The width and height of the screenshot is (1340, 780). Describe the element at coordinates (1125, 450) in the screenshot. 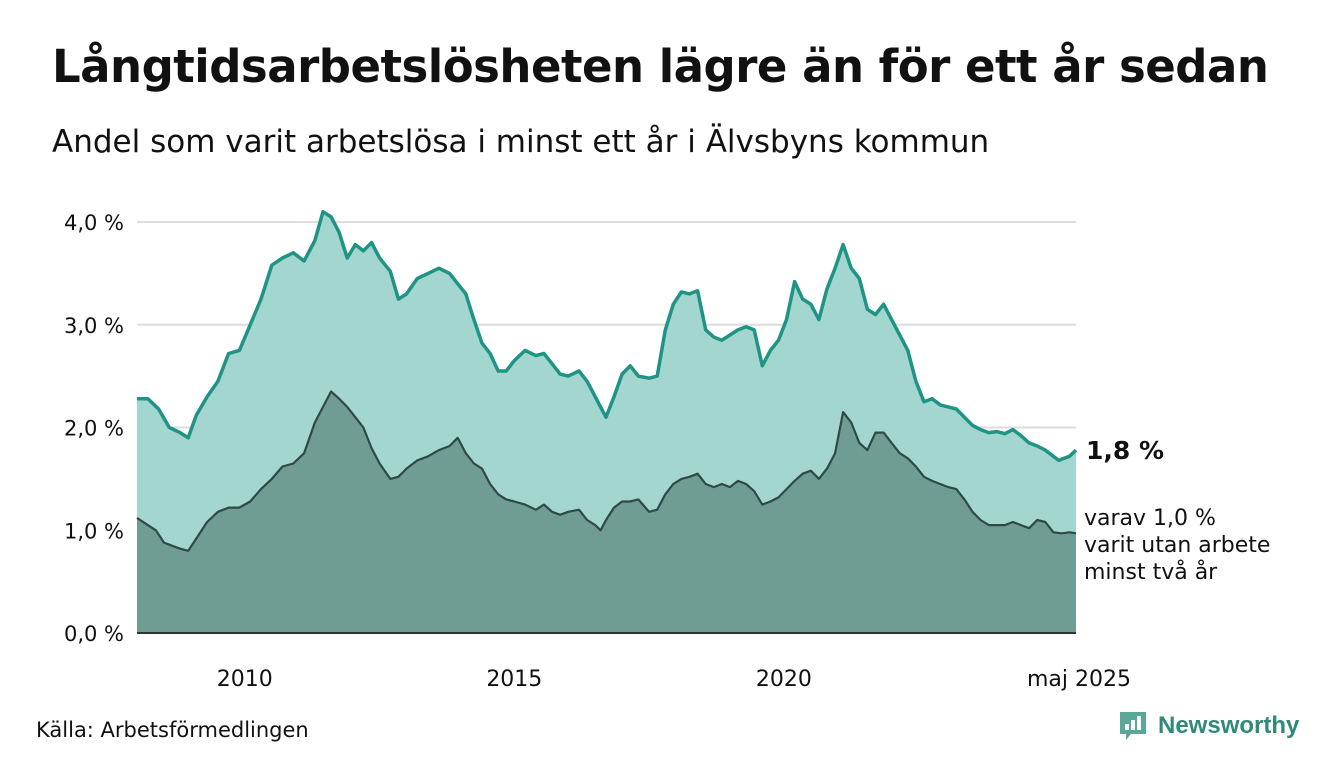

I see `end-label-total: 1,8 %` at that location.